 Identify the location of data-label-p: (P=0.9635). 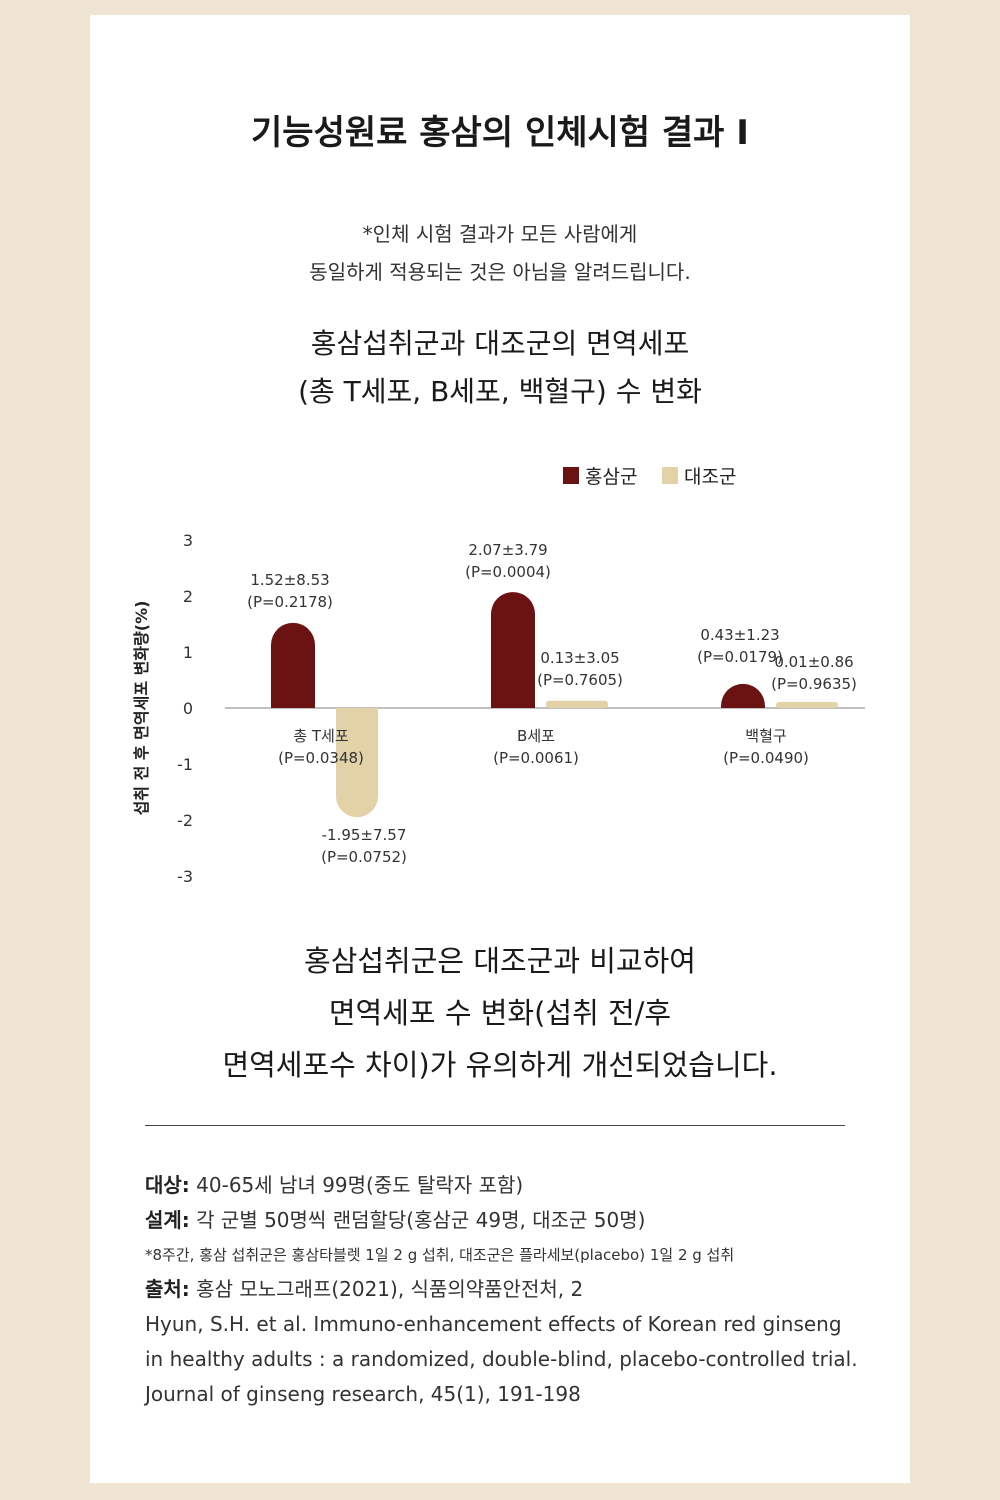
(814, 684).